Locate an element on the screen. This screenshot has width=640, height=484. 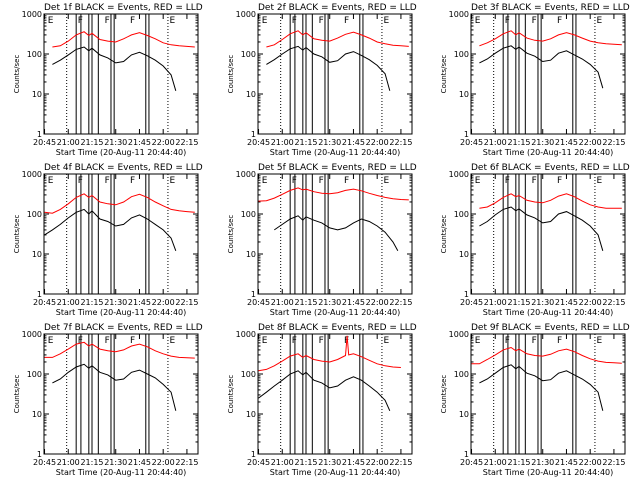
chart-title: Det 9f BLACK = Events, RED = LLD is located at coordinates (550, 328).